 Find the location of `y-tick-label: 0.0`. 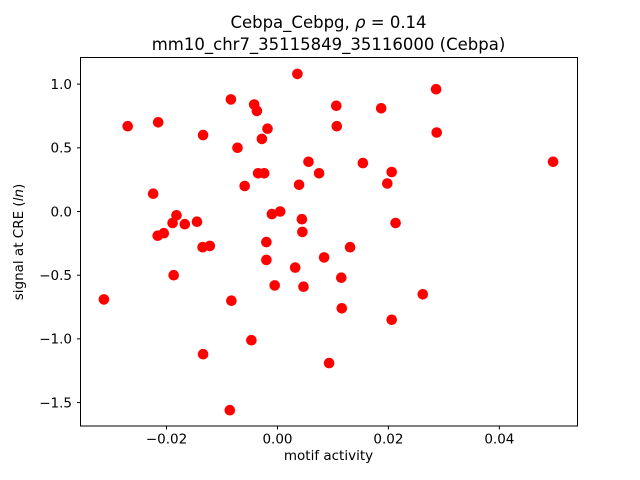

y-tick-label: 0.0 is located at coordinates (61, 212).